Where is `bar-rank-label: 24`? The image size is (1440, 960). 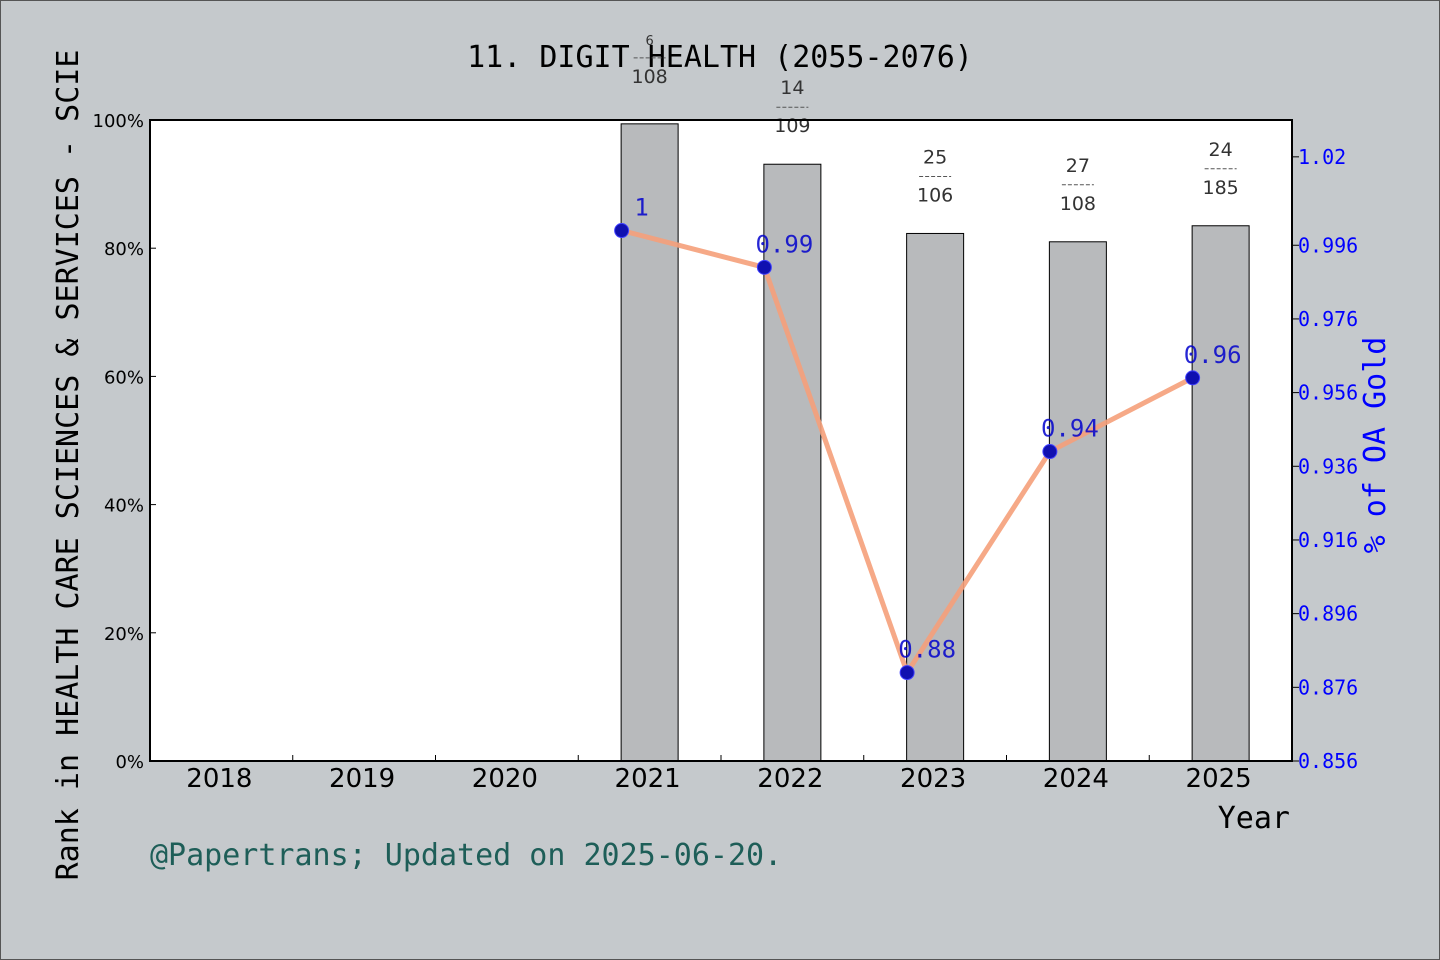
bar-rank-label: 24 is located at coordinates (1221, 150).